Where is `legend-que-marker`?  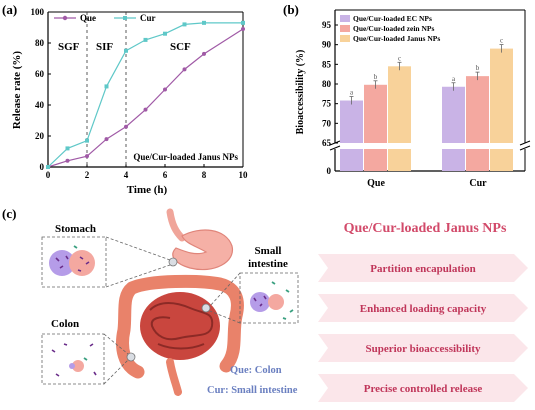
legend-que-marker is located at coordinates (65, 18).